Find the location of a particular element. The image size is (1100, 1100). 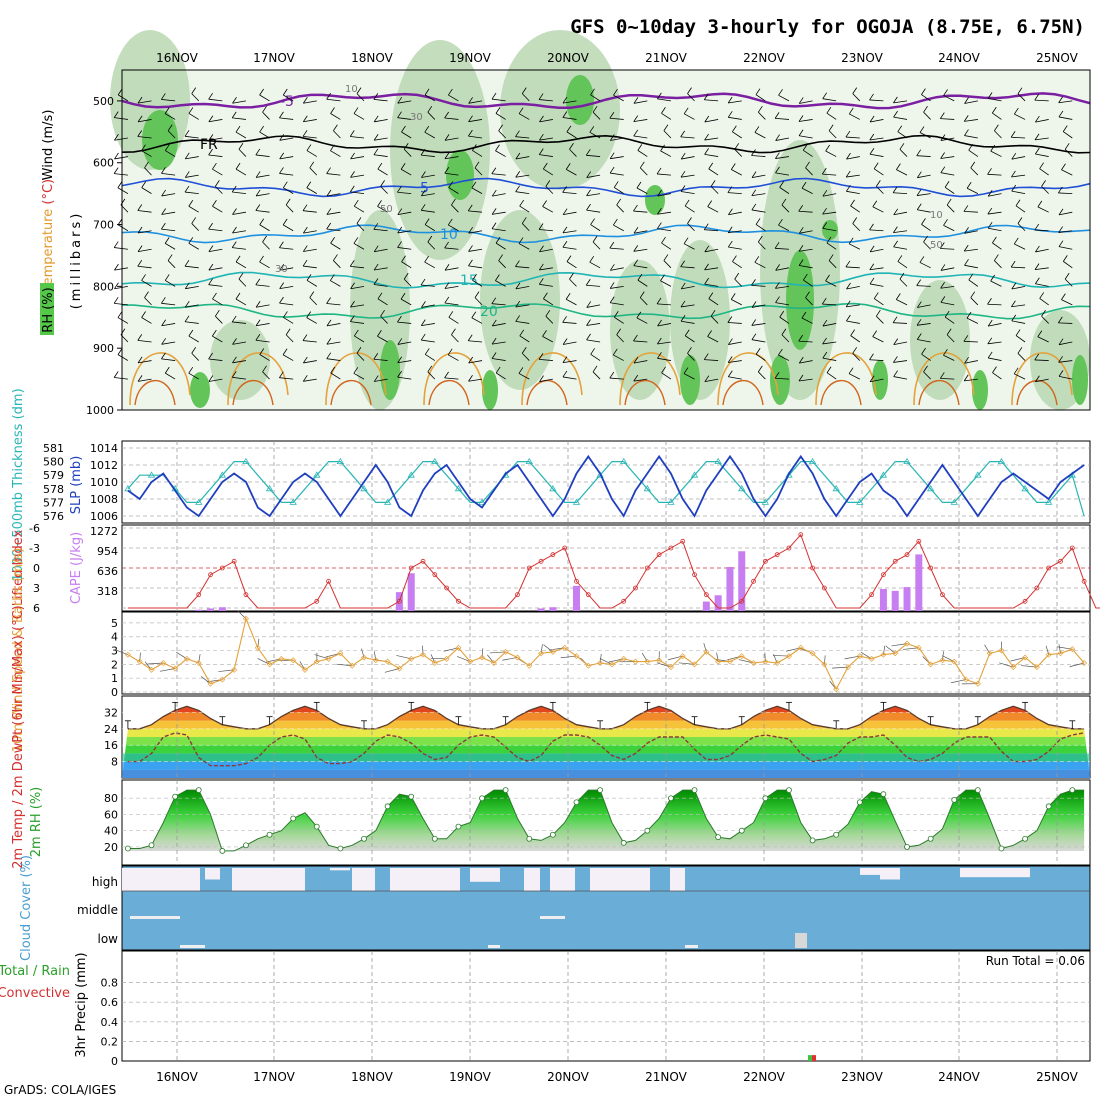

millibars-label: (millibars) is located at coordinates (76, 260).